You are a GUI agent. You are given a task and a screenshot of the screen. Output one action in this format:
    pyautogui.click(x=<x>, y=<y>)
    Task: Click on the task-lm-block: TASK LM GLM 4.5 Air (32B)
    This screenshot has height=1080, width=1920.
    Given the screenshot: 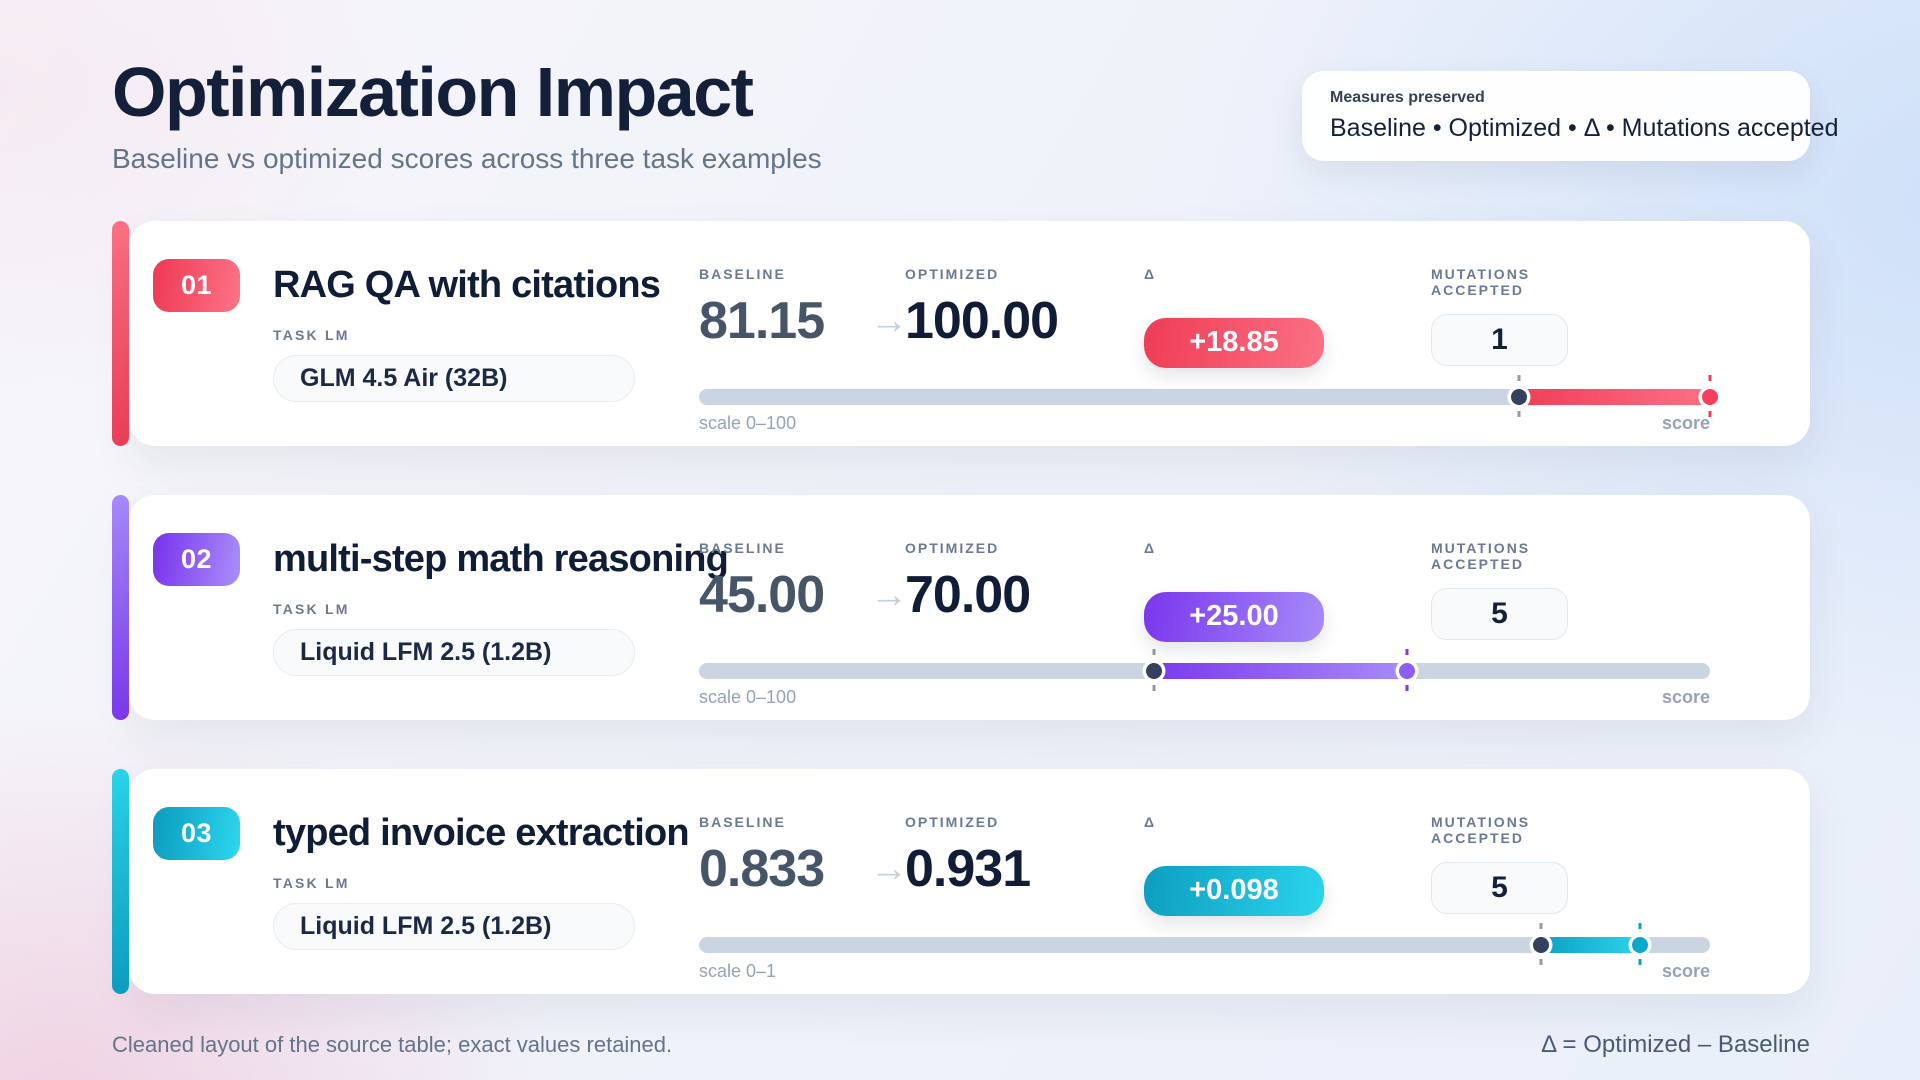 What is the action you would take?
    pyautogui.click(x=486, y=364)
    